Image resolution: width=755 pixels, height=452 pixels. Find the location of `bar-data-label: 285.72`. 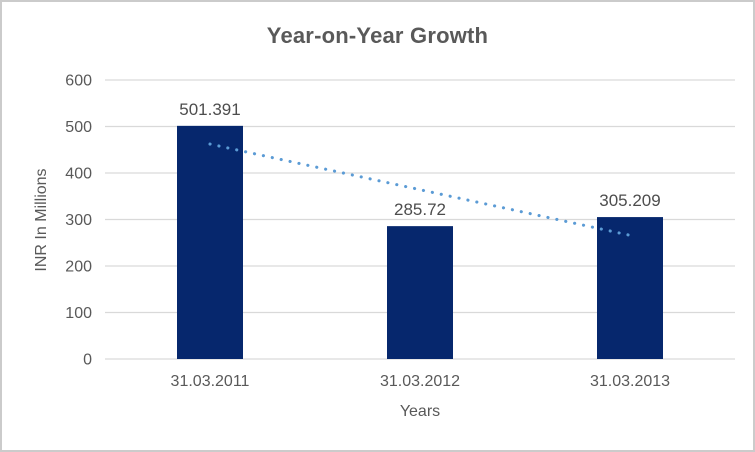

bar-data-label: 285.72 is located at coordinates (420, 209).